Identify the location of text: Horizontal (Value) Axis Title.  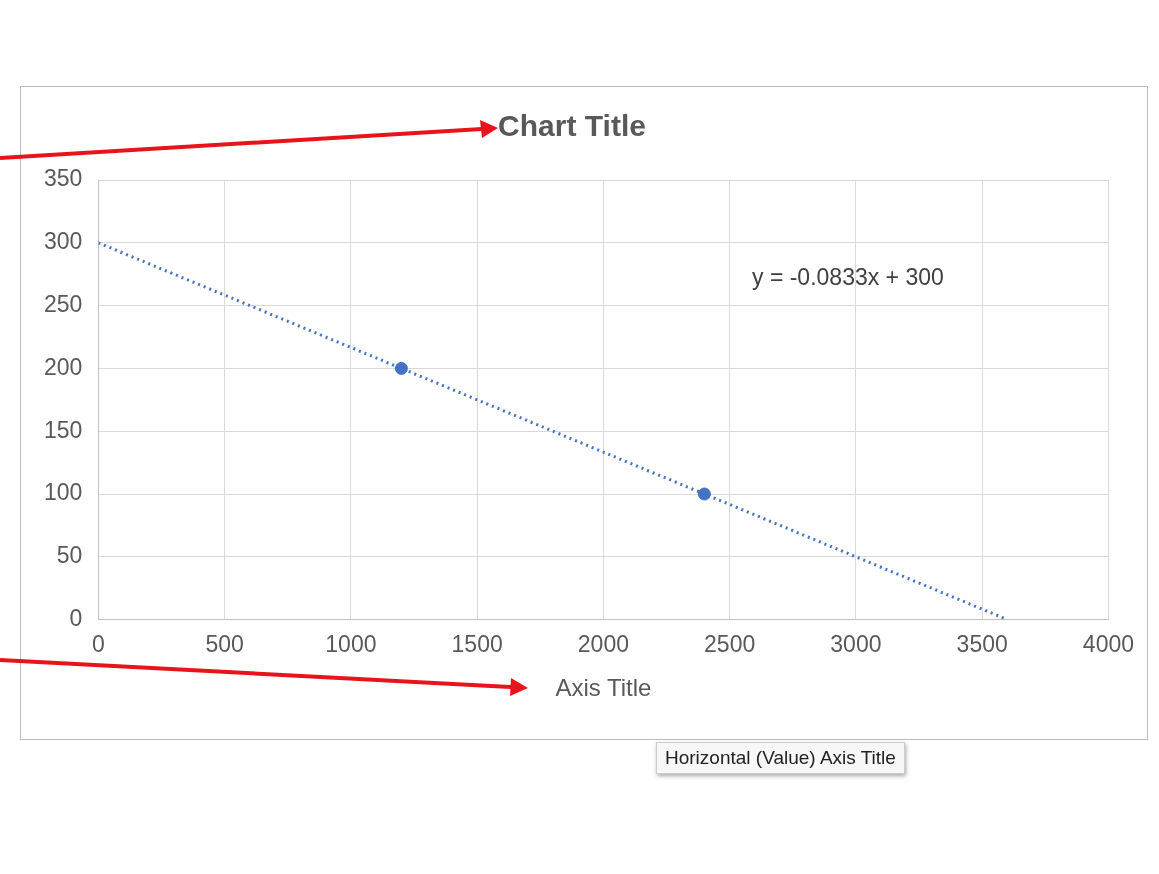
(780, 758).